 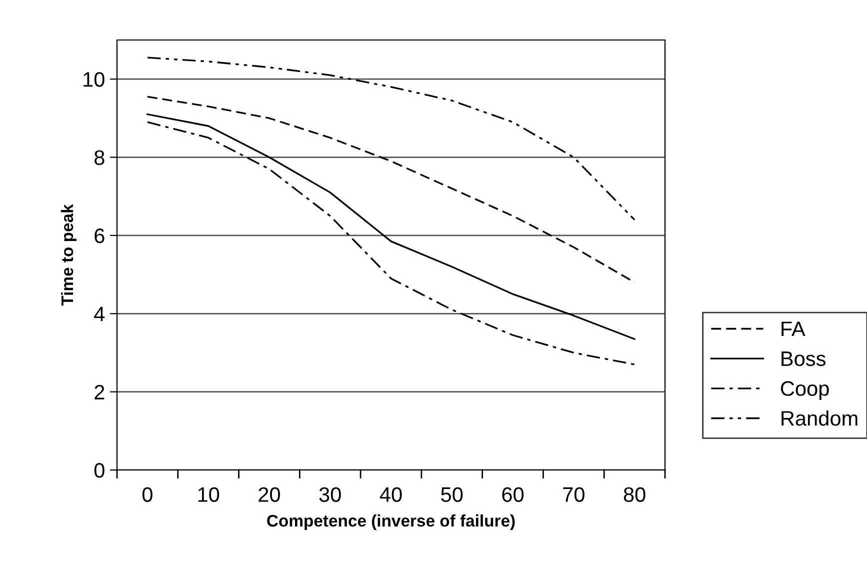 What do you see at coordinates (209, 494) in the screenshot?
I see `x-tick-label: 10` at bounding box center [209, 494].